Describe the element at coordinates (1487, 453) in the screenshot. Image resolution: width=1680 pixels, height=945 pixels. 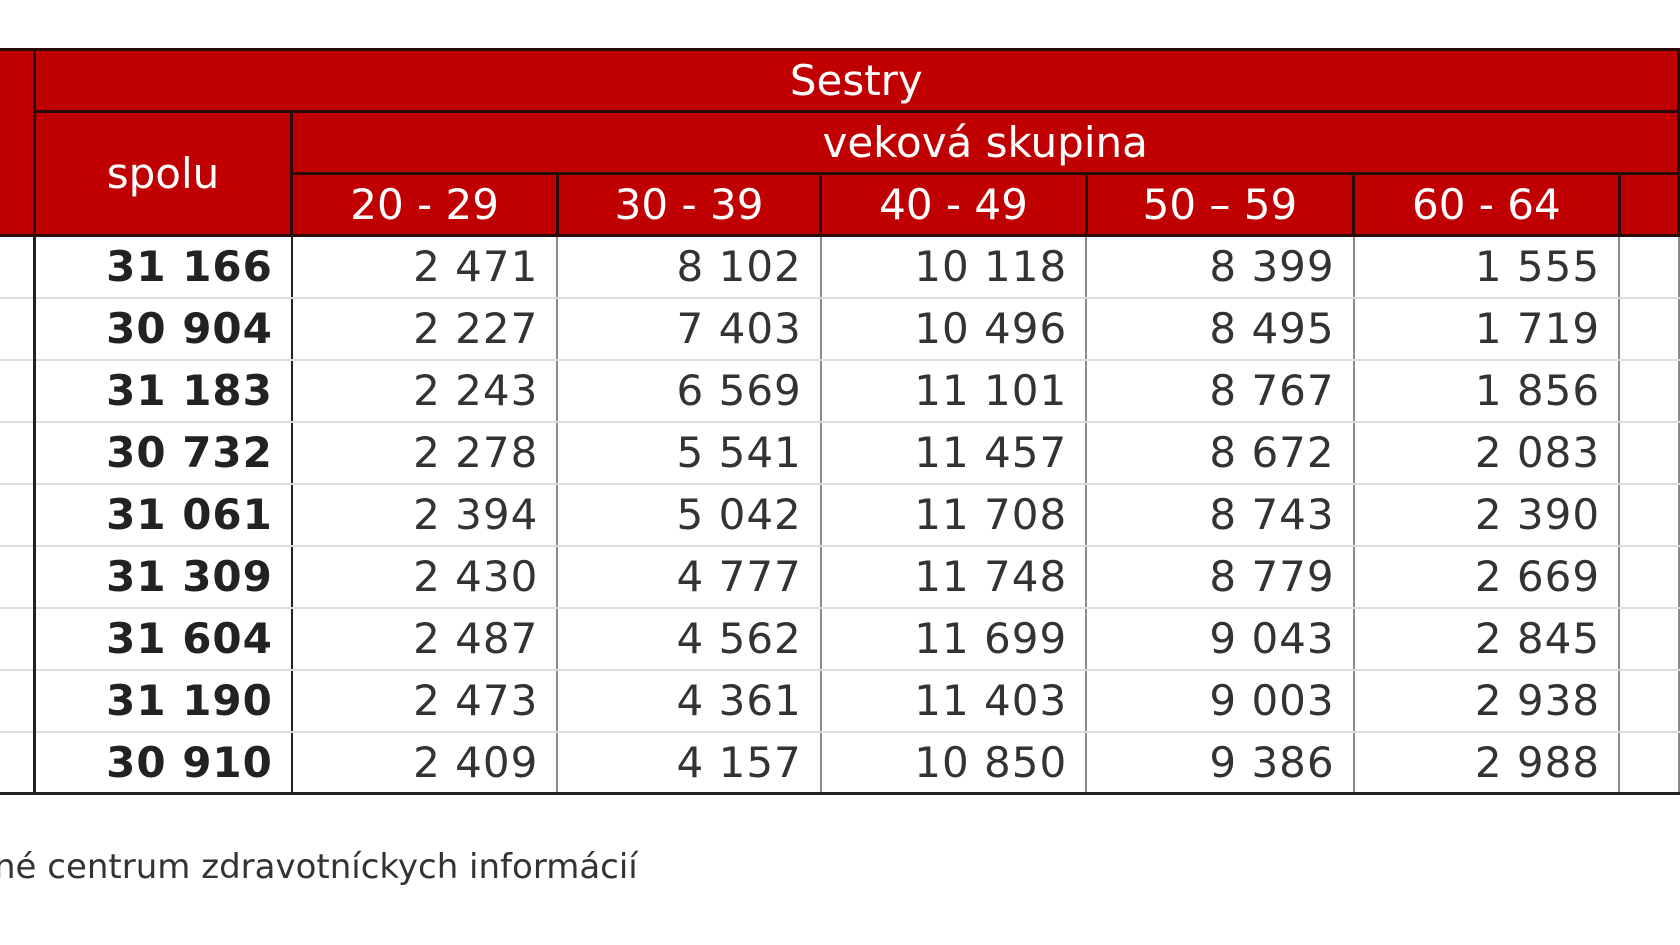
I see `value-cell: 2 083` at that location.